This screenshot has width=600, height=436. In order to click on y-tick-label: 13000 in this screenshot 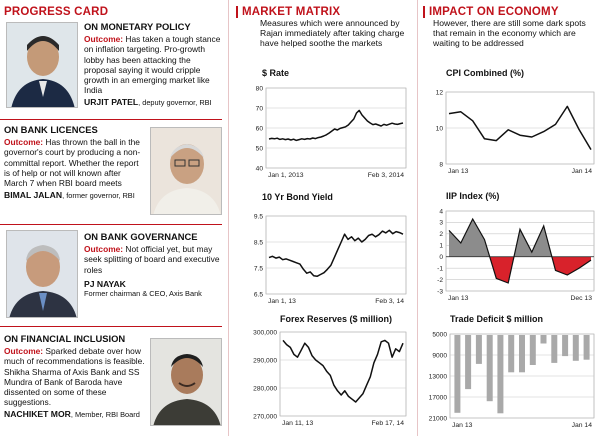, I will do `click(438, 376)`.